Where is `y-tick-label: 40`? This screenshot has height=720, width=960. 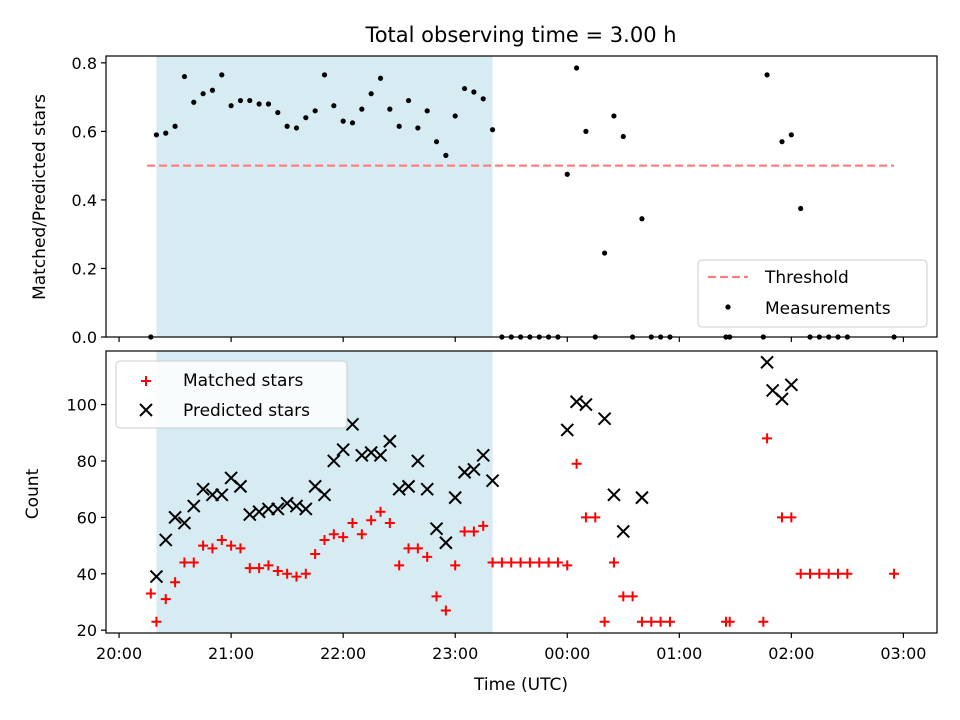 y-tick-label: 40 is located at coordinates (87, 574).